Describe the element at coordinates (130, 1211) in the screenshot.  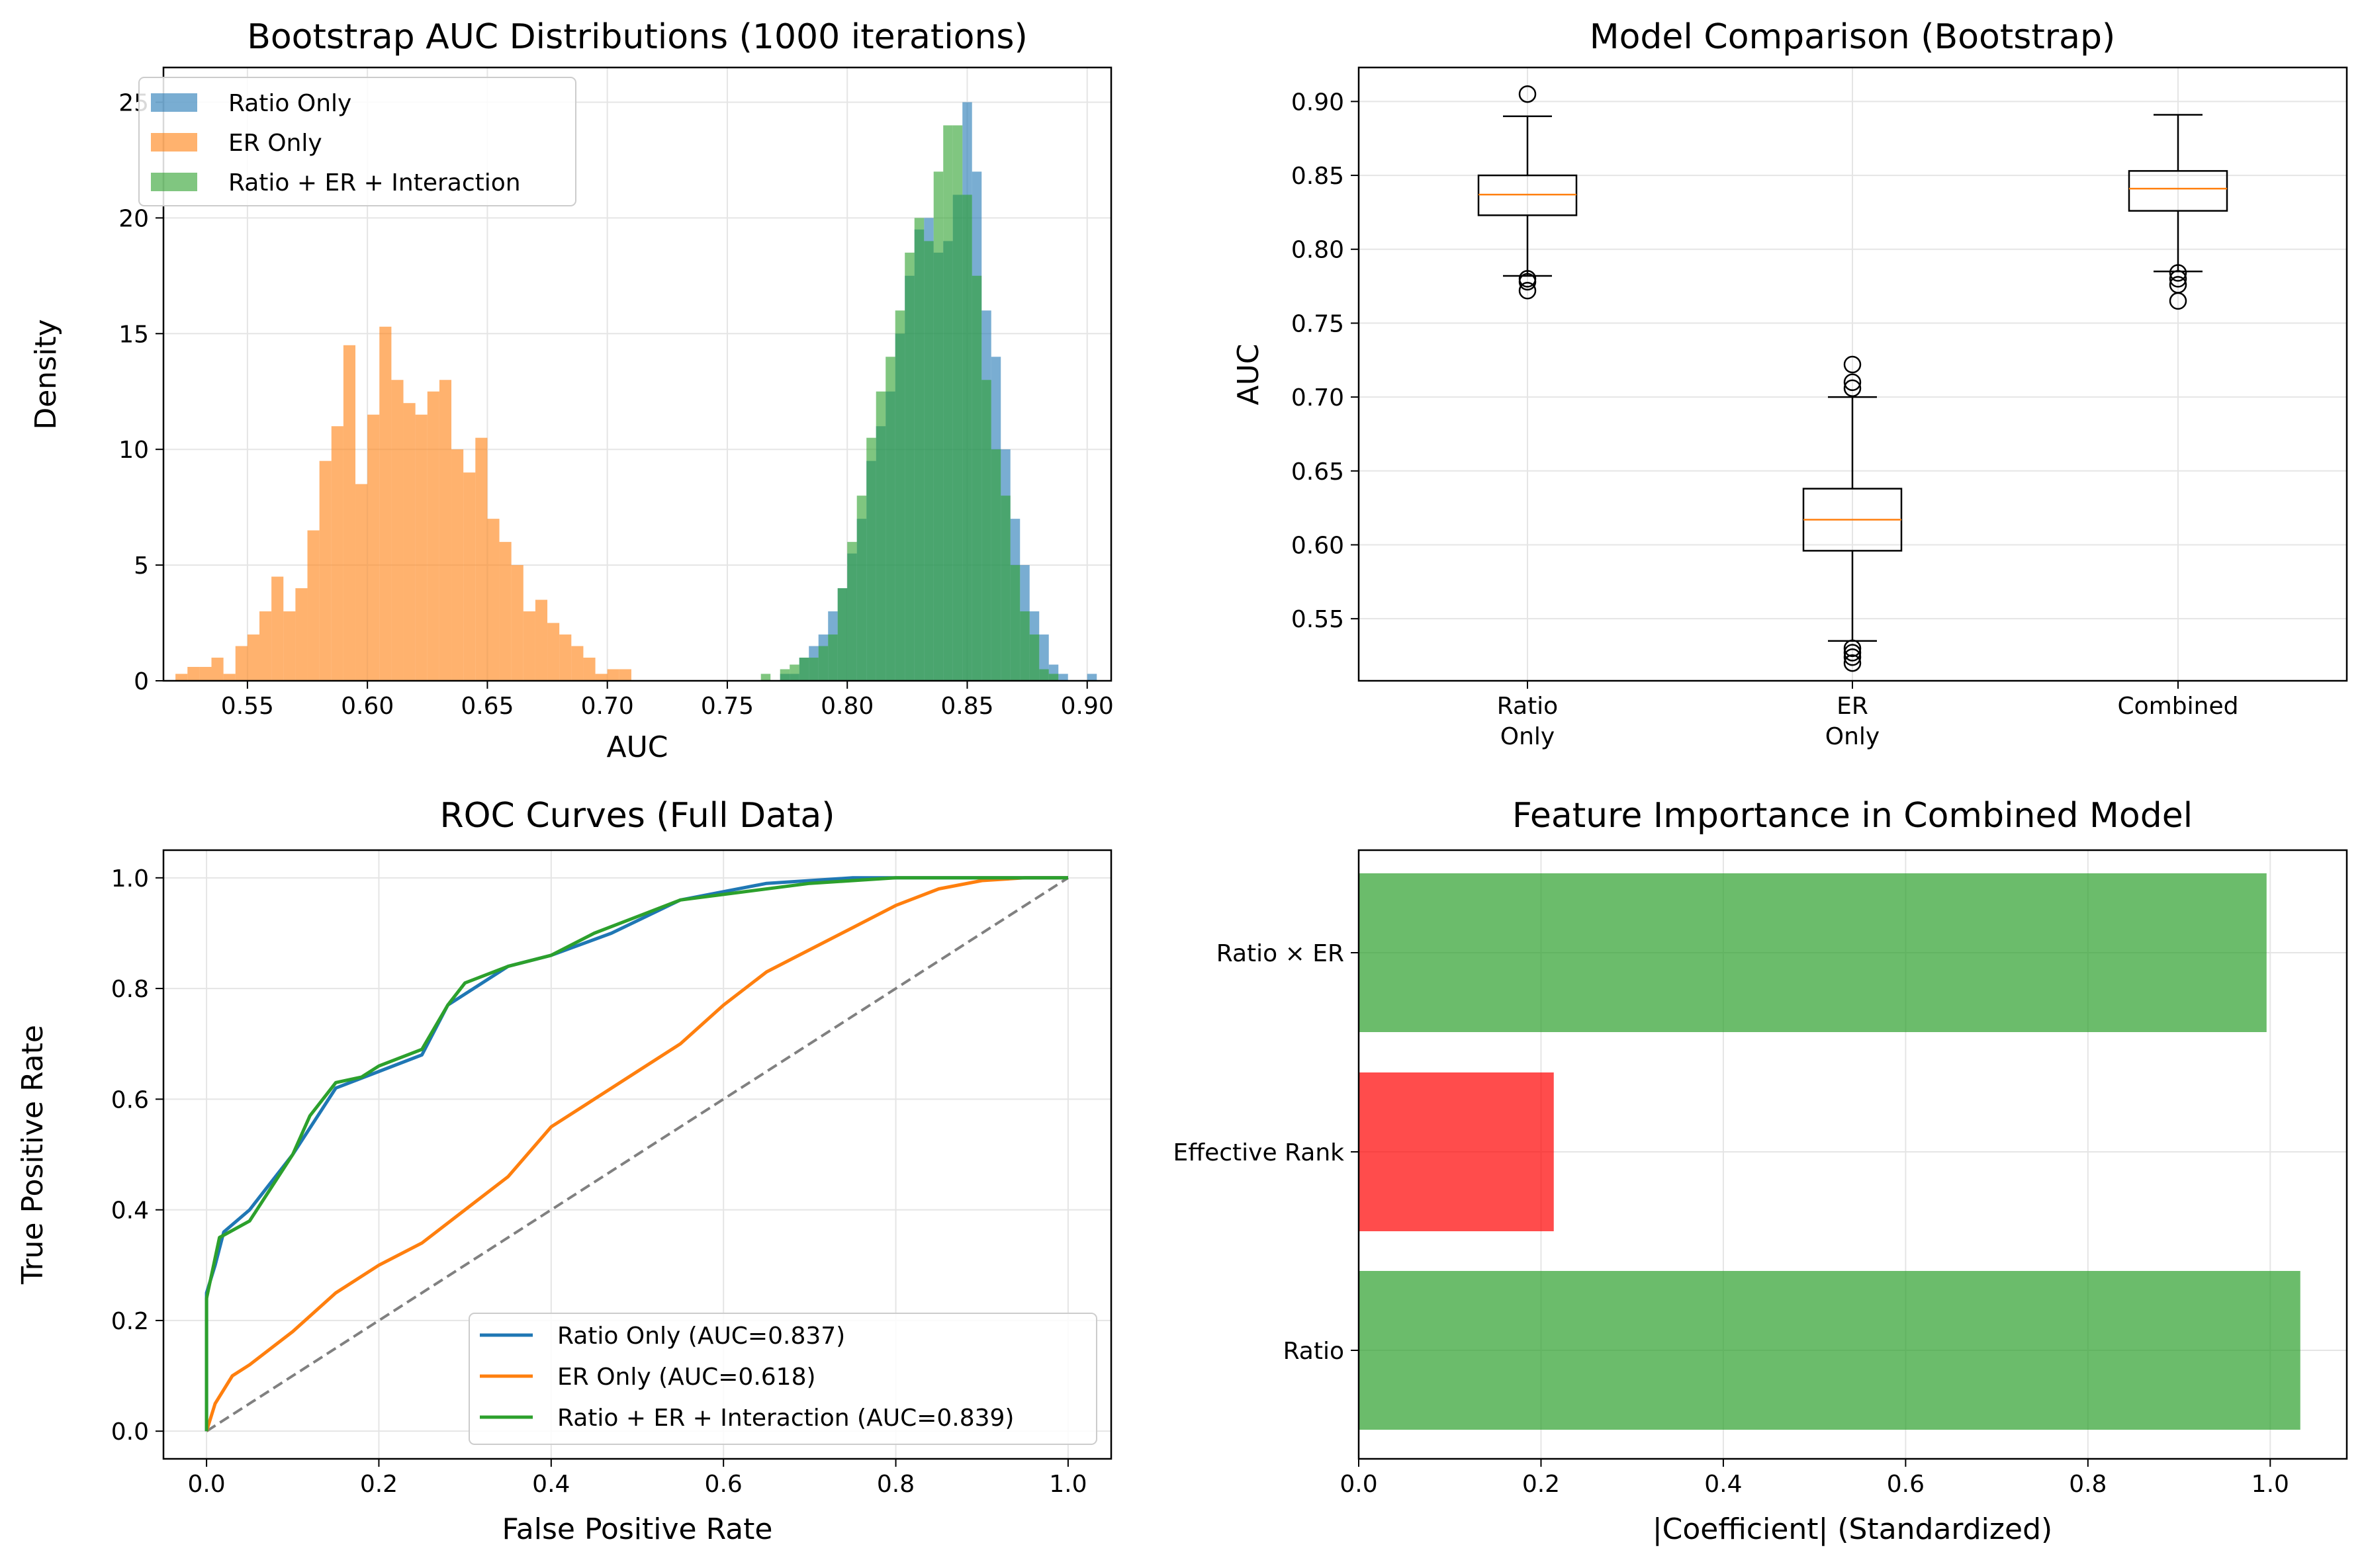
I see `y-tick-label: 0.4` at that location.